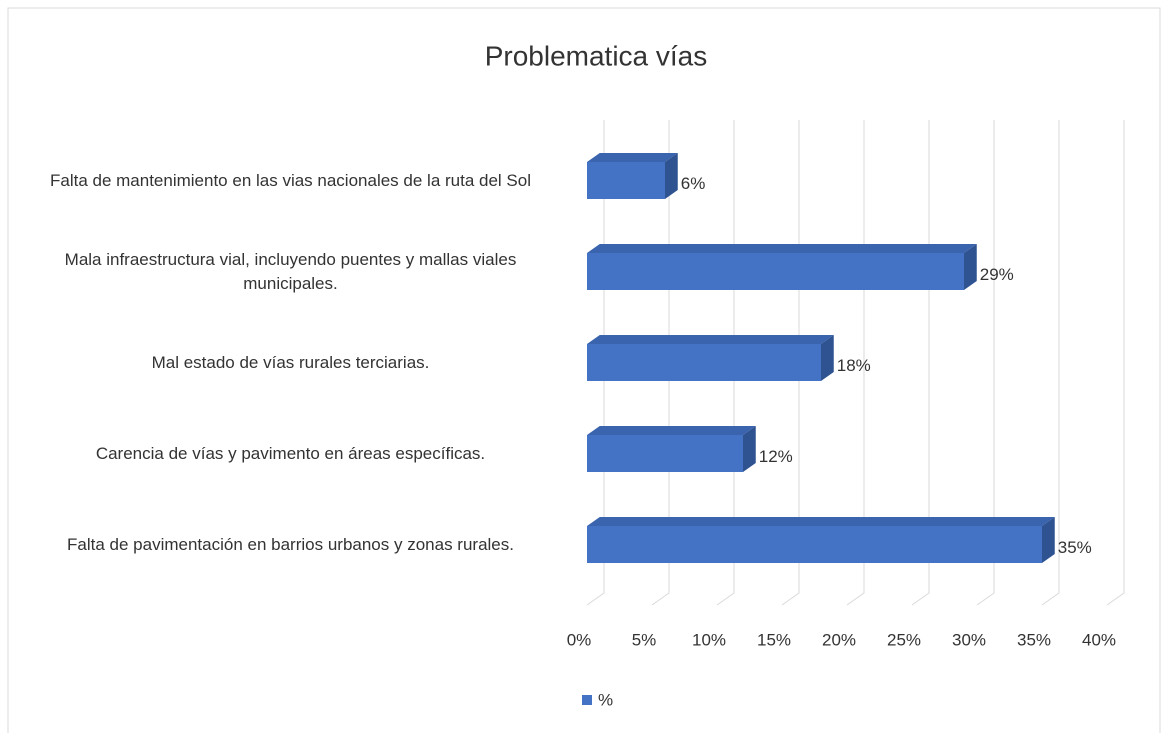  What do you see at coordinates (290, 362) in the screenshot?
I see `y-tick-label: Mal estado de vías rurales terciarias.` at bounding box center [290, 362].